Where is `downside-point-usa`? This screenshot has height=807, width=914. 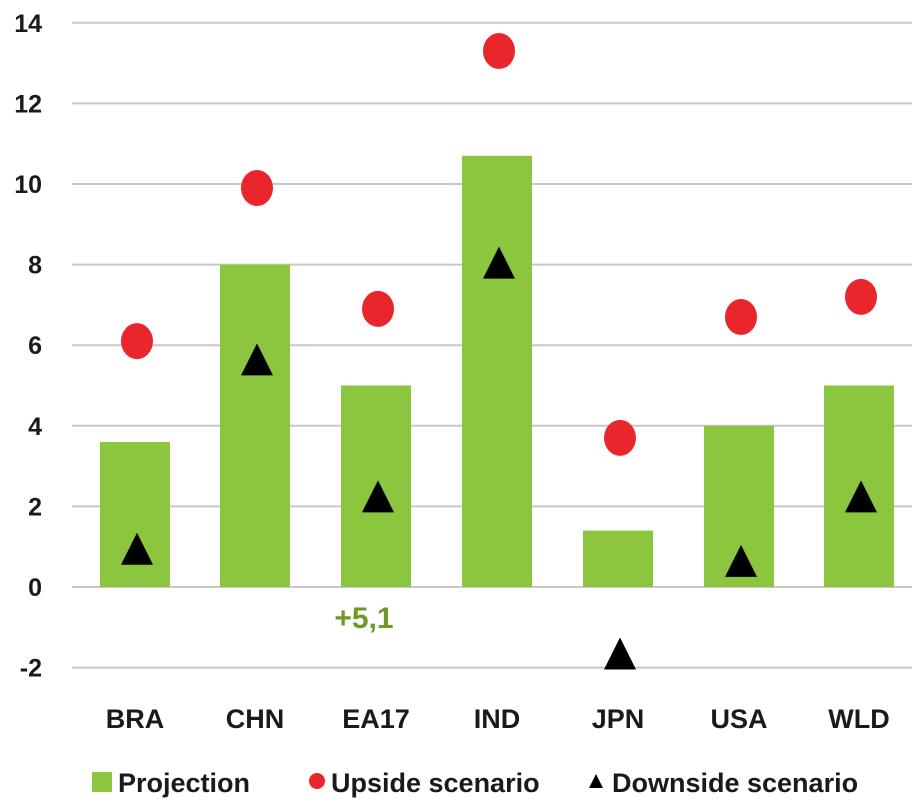
downside-point-usa is located at coordinates (741, 560).